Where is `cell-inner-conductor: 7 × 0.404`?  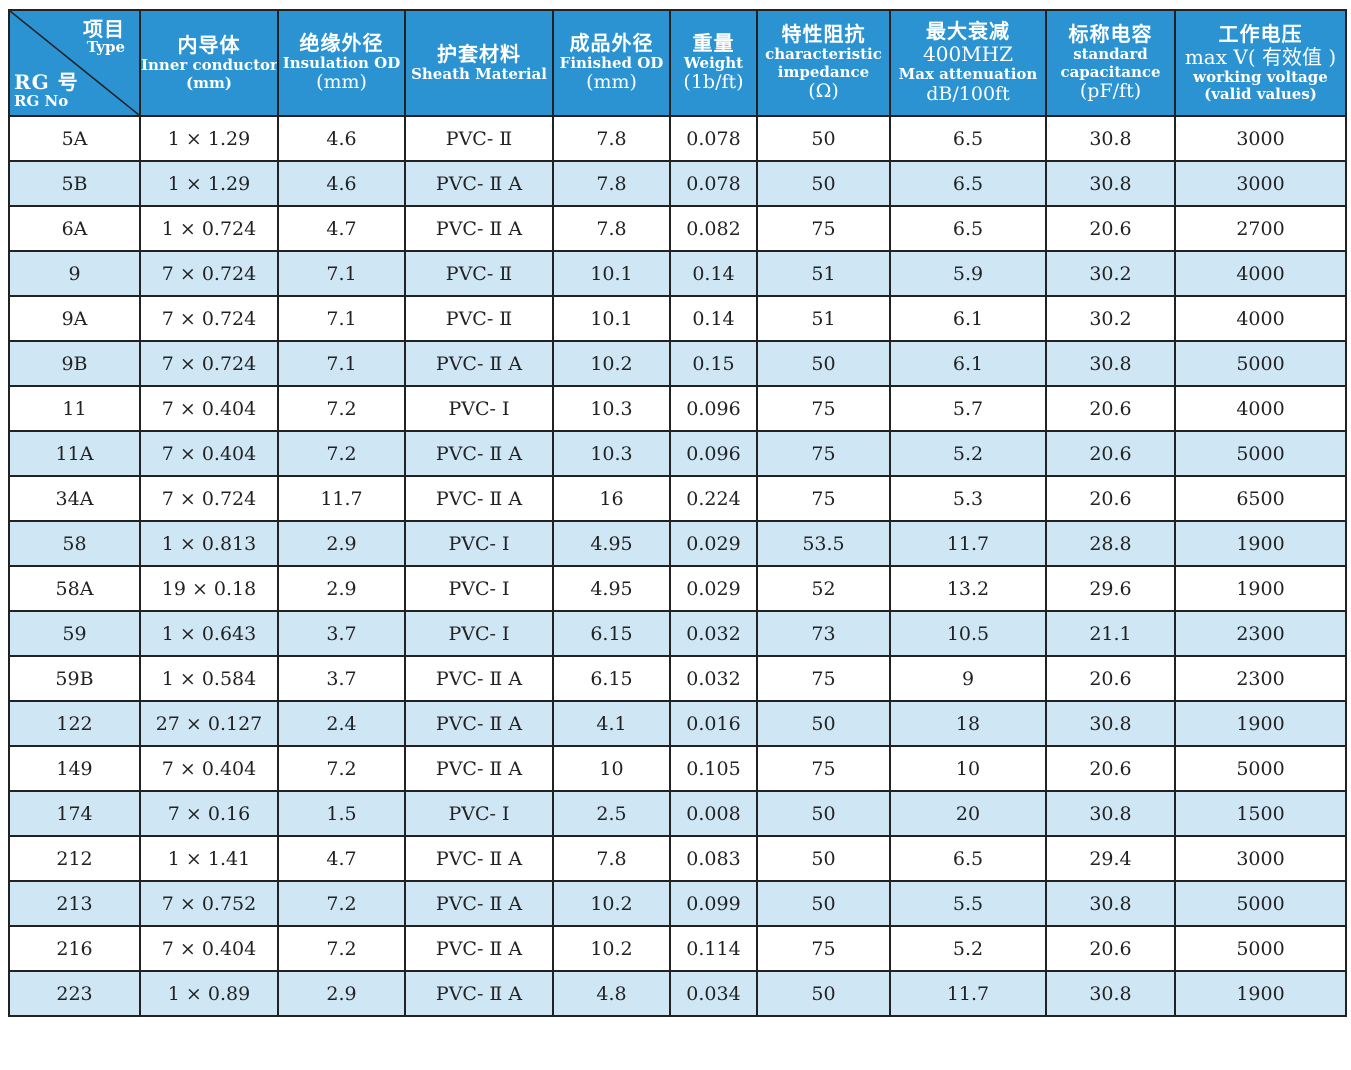 cell-inner-conductor: 7 × 0.404 is located at coordinates (209, 768).